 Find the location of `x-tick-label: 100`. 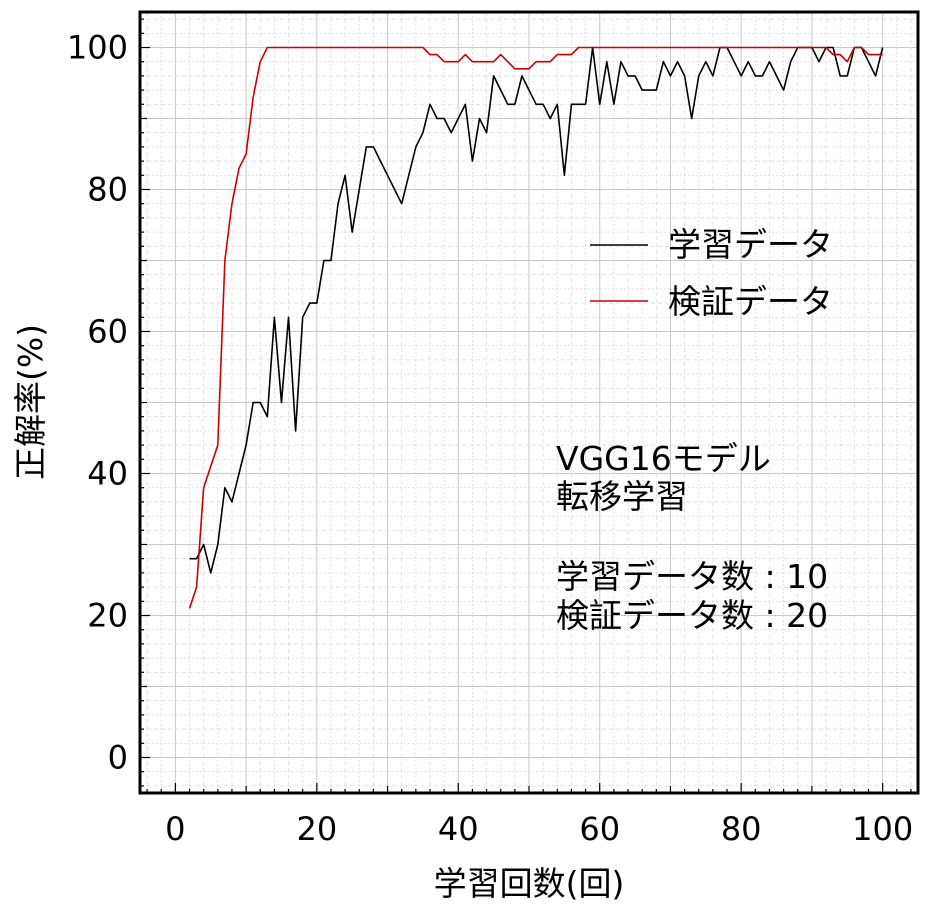

x-tick-label: 100 is located at coordinates (882, 829).